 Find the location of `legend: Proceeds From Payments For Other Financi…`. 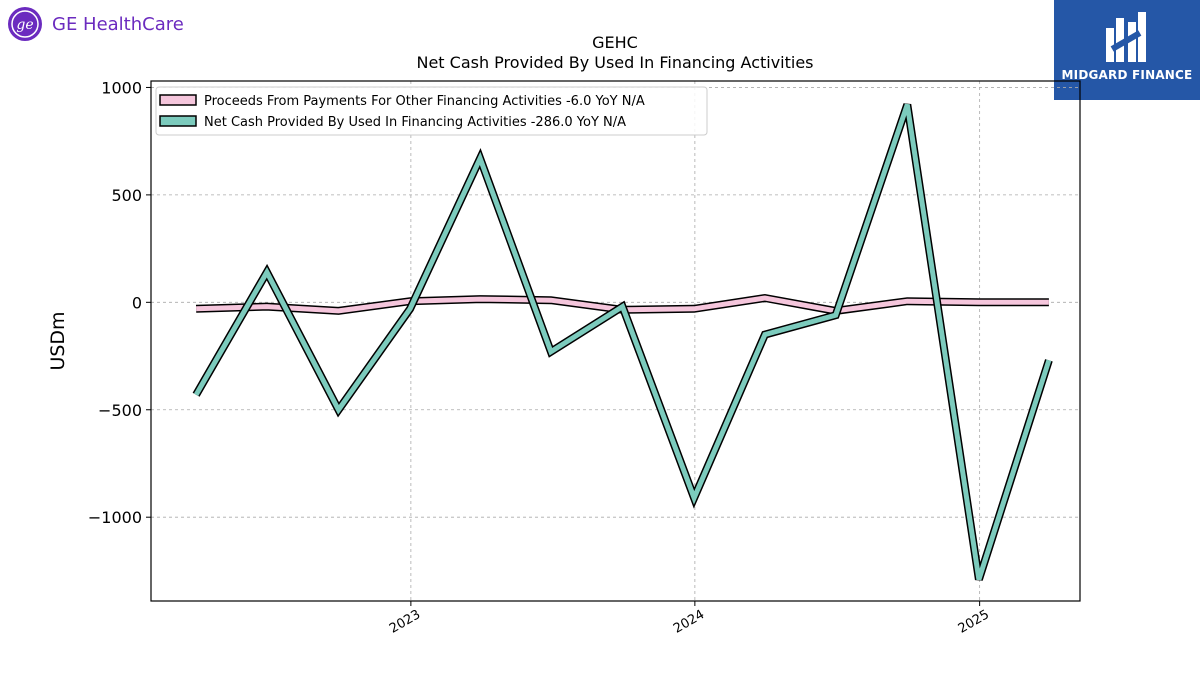

legend: Proceeds From Payments For Other Financi… is located at coordinates (431, 111).